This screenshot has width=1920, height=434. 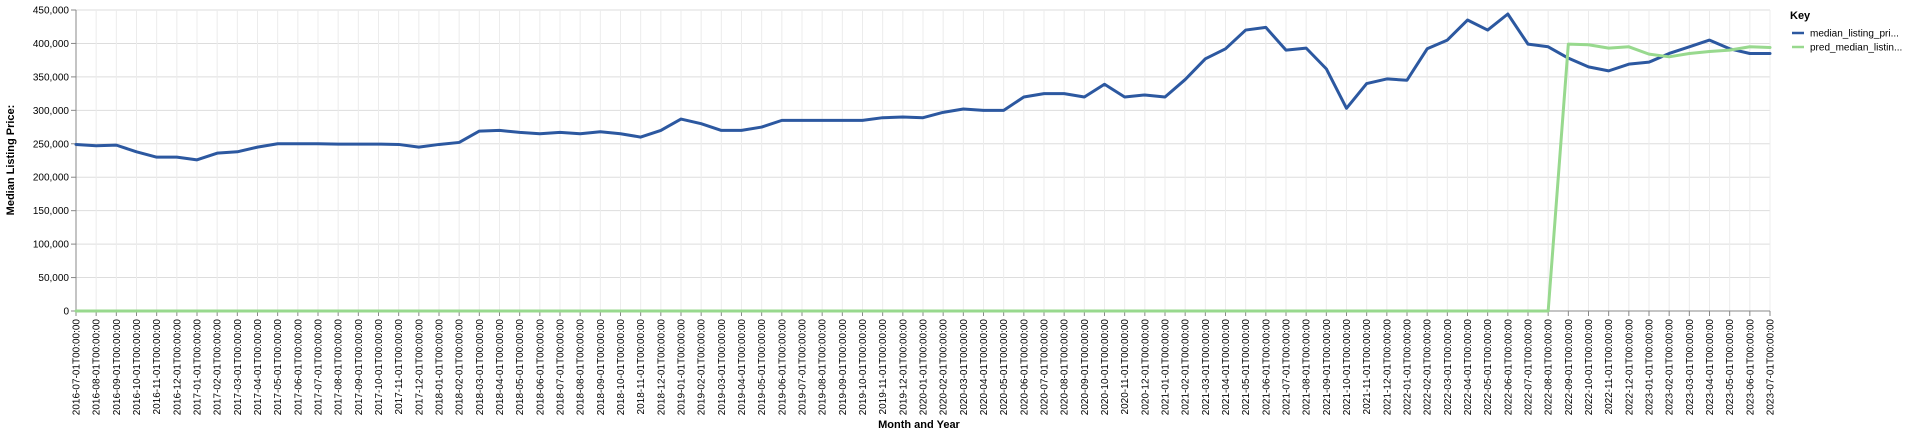 I want to click on x-tick-label: 2016-11-01T00:00:00, so click(x=157, y=367).